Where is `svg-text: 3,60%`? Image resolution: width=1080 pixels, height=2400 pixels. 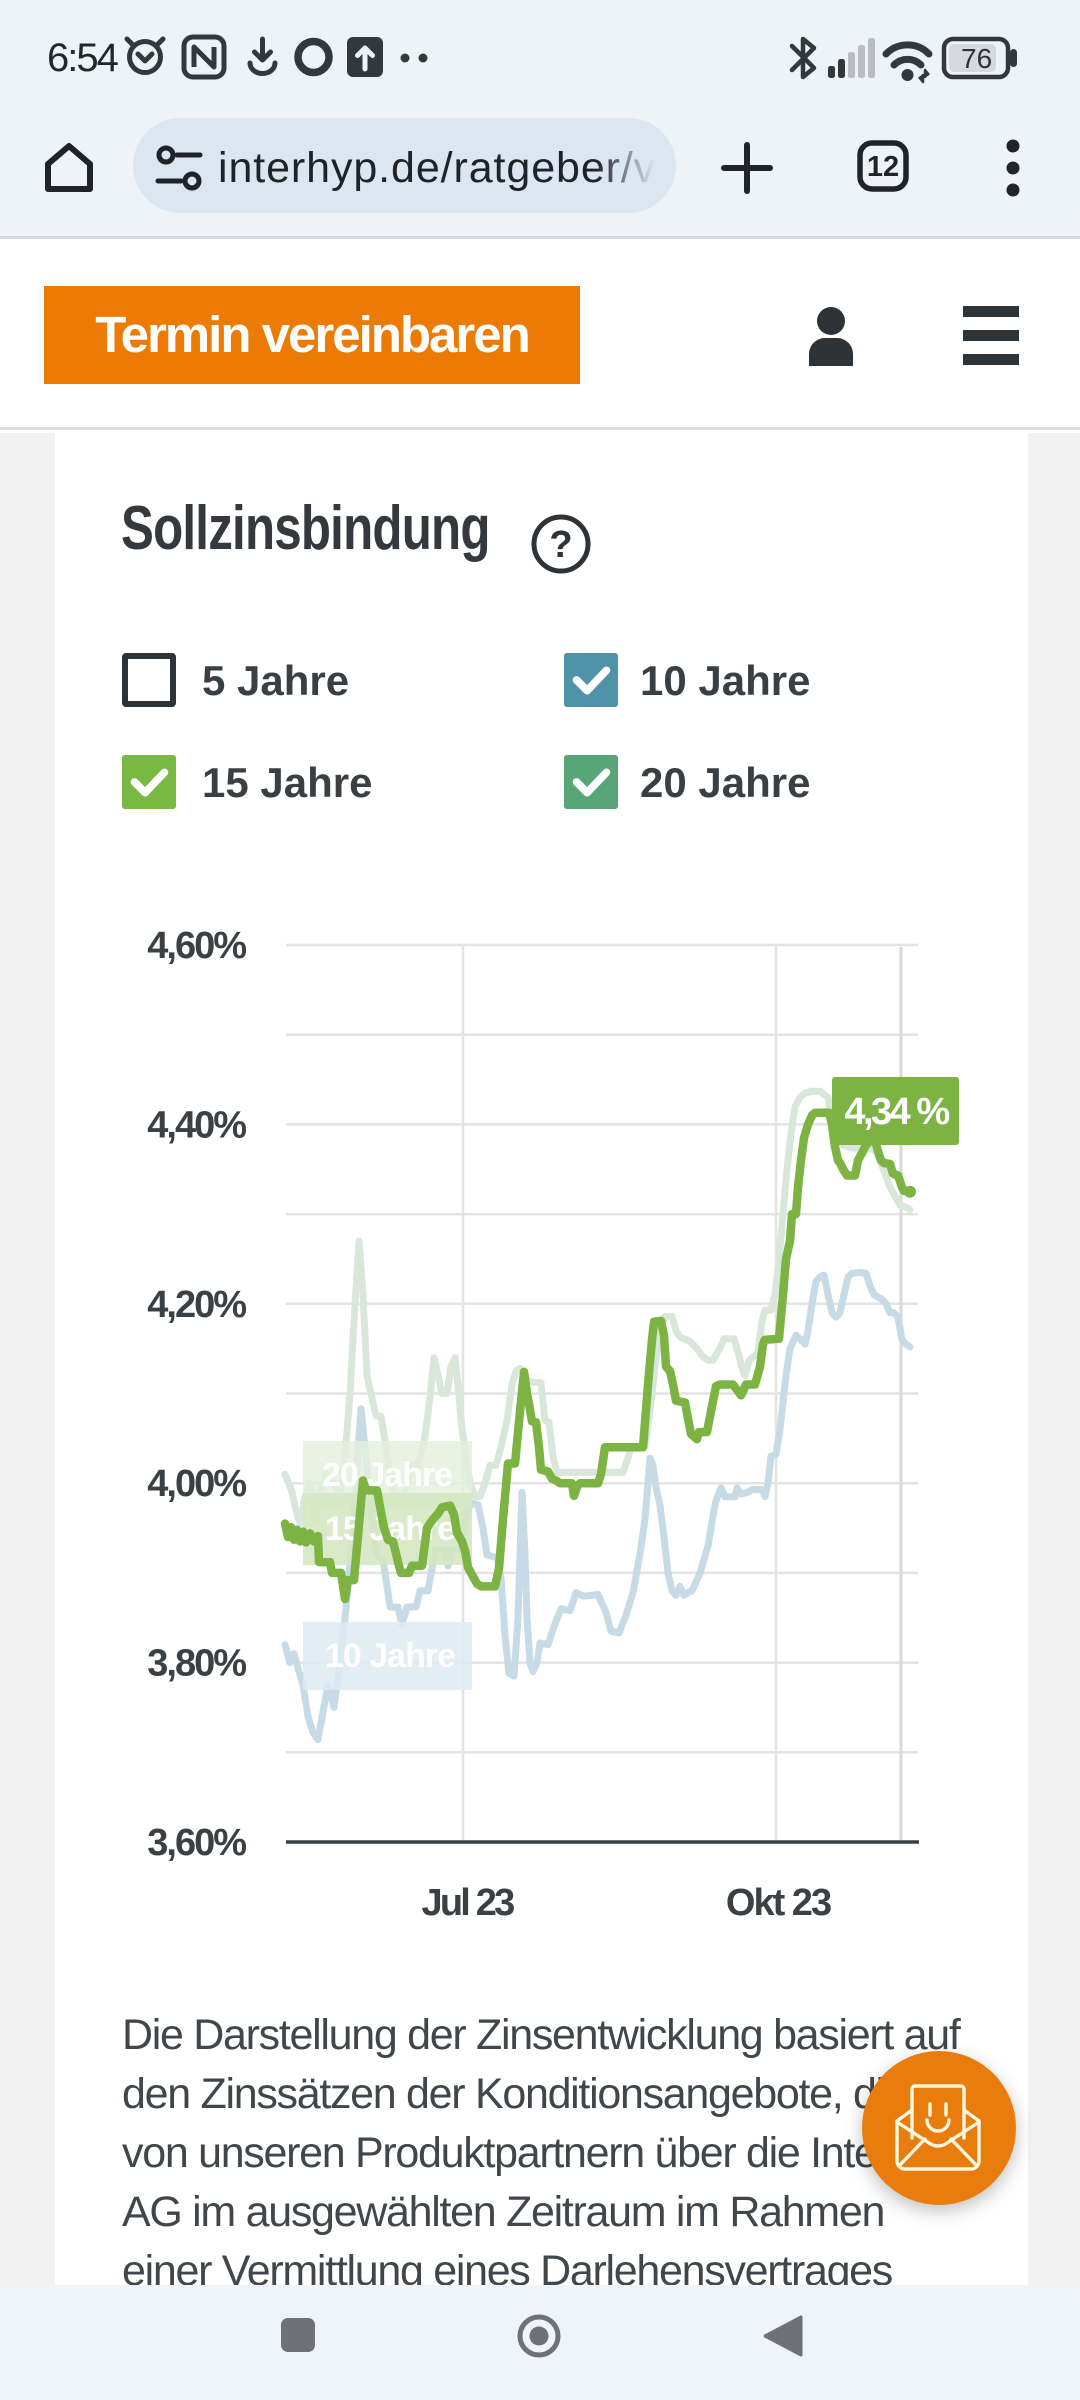
svg-text: 3,60% is located at coordinates (196, 1843).